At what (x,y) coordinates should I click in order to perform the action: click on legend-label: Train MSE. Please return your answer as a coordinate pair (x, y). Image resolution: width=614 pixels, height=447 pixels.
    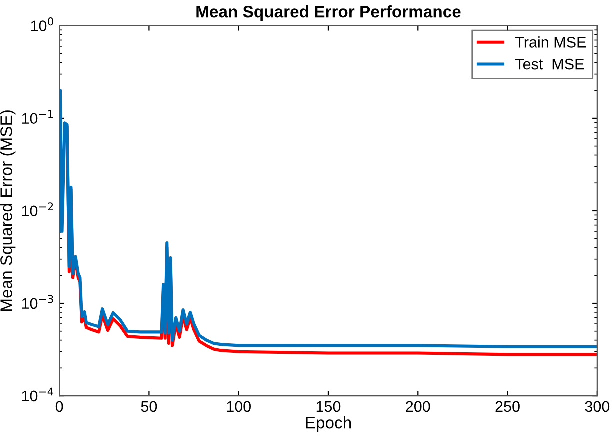
    Looking at the image, I should click on (550, 42).